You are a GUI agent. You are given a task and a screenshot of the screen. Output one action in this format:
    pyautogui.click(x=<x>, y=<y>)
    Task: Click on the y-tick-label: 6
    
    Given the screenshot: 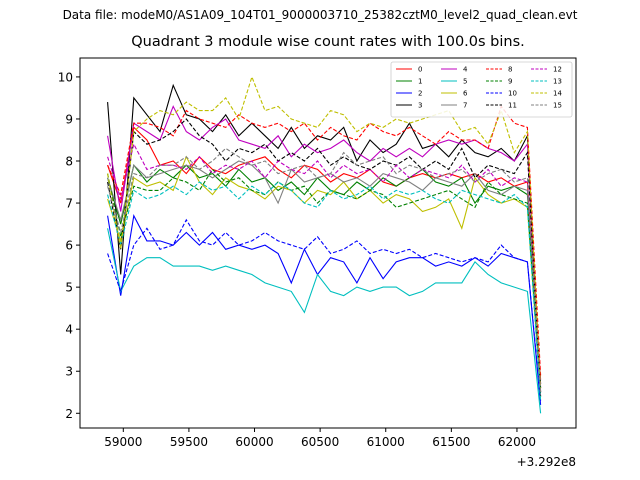 What is the action you would take?
    pyautogui.click(x=69, y=246)
    